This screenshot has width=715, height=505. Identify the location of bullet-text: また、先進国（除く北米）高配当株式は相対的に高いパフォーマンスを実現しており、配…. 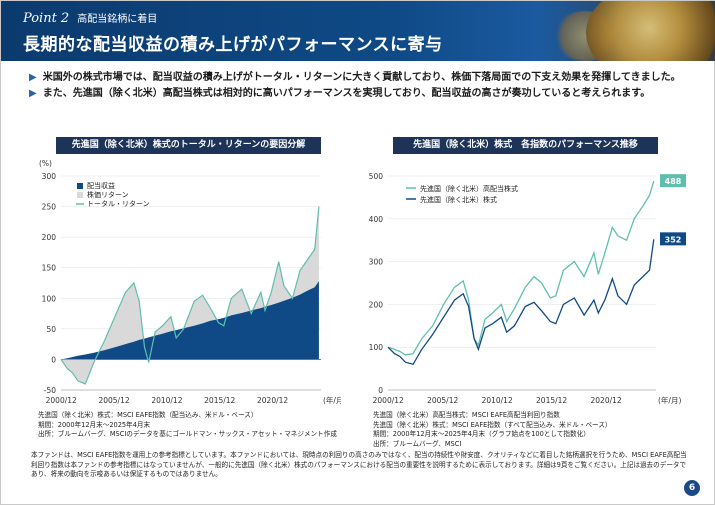
(346, 93).